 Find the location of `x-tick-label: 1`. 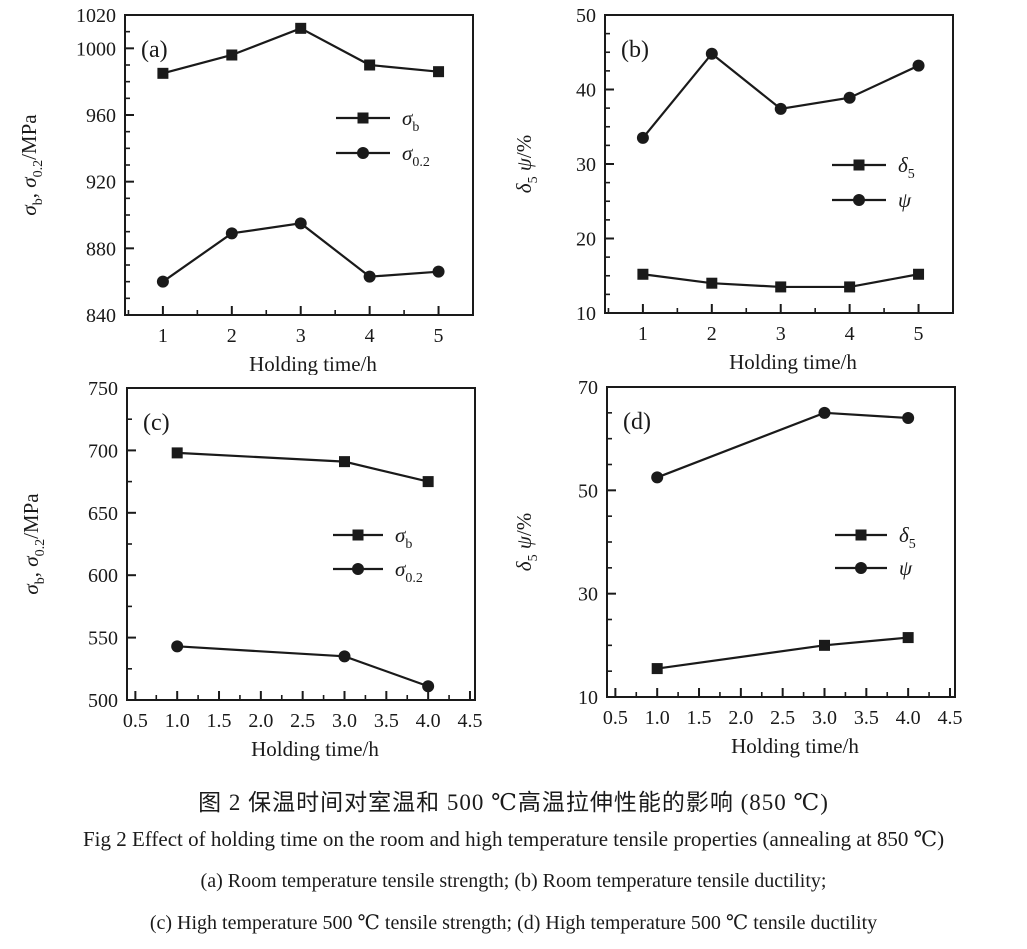

x-tick-label: 1 is located at coordinates (163, 336).